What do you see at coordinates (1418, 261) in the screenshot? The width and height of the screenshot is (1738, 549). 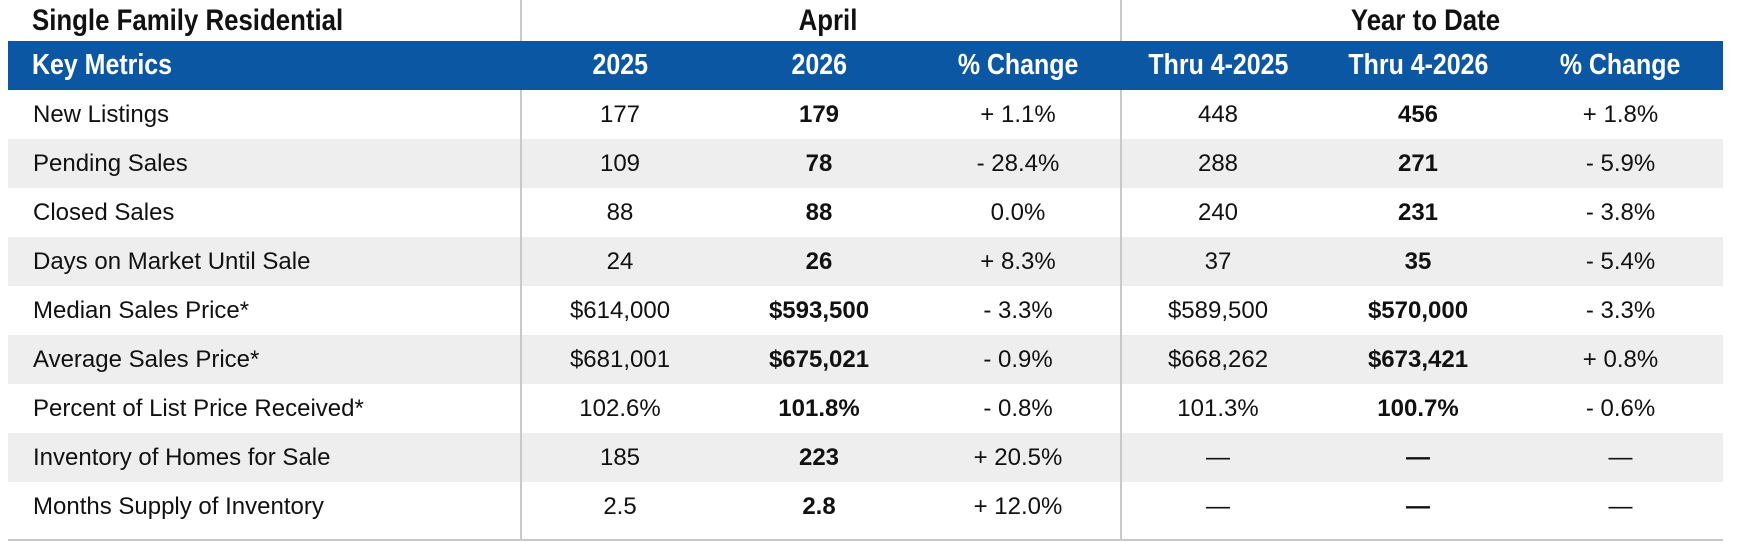 I see `ytd-2026-value: 35` at bounding box center [1418, 261].